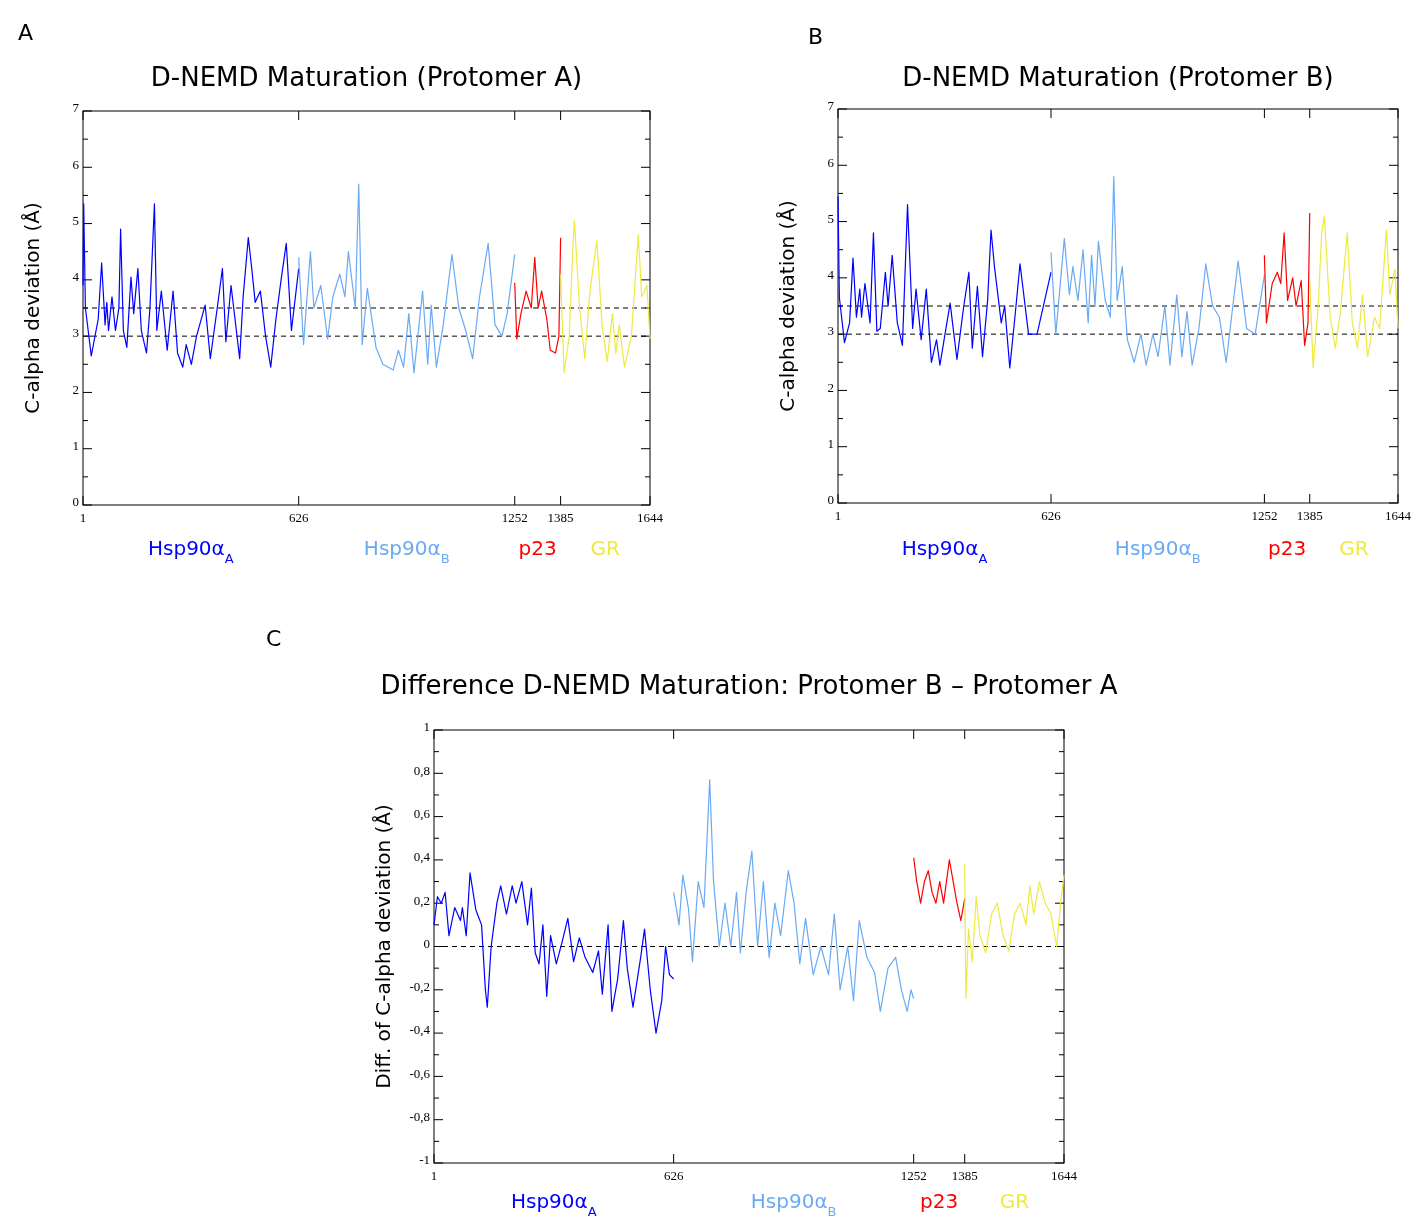 Image resolution: width=1424 pixels, height=1231 pixels. I want to click on chart-title: D-NEMD Maturation (Protomer B), so click(1118, 77).